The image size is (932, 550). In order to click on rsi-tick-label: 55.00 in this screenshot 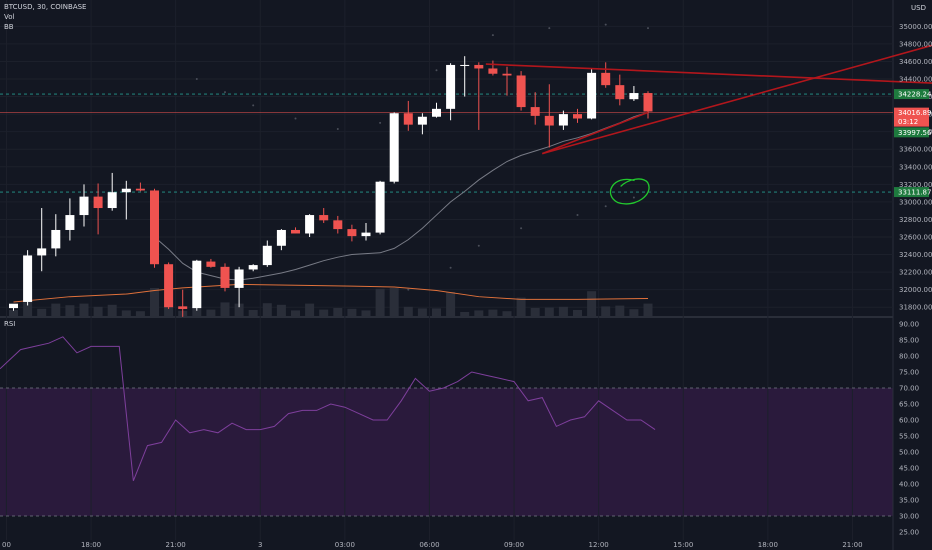, I will do `click(909, 437)`.